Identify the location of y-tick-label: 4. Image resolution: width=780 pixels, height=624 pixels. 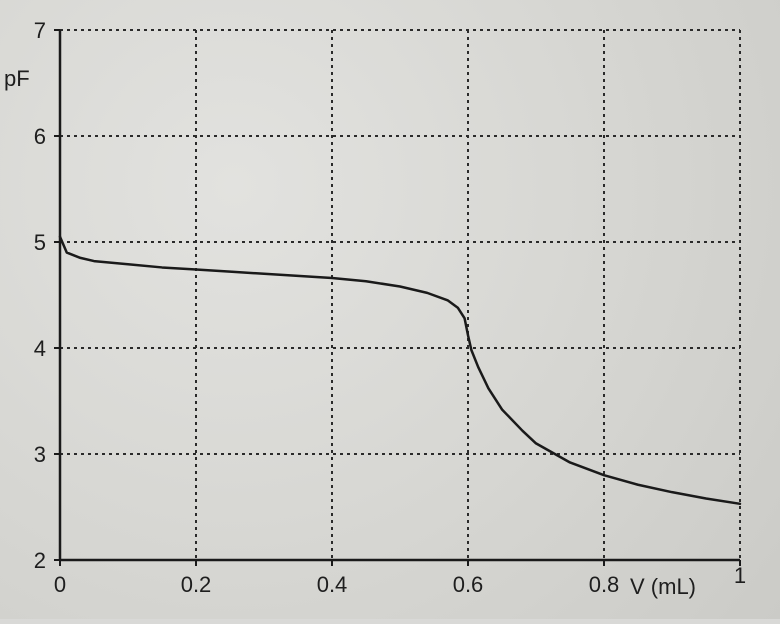
(40, 348).